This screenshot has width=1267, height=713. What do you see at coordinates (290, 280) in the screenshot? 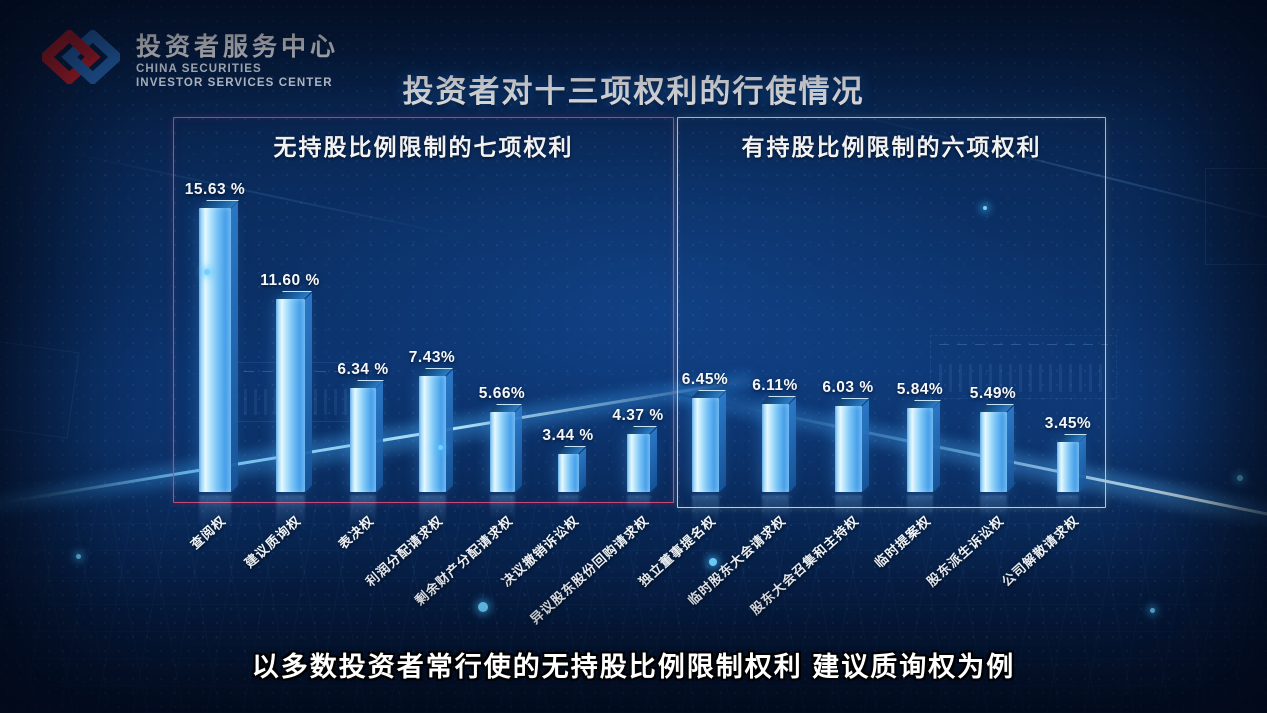
I see `bar-value-label: 11.60 %` at bounding box center [290, 280].